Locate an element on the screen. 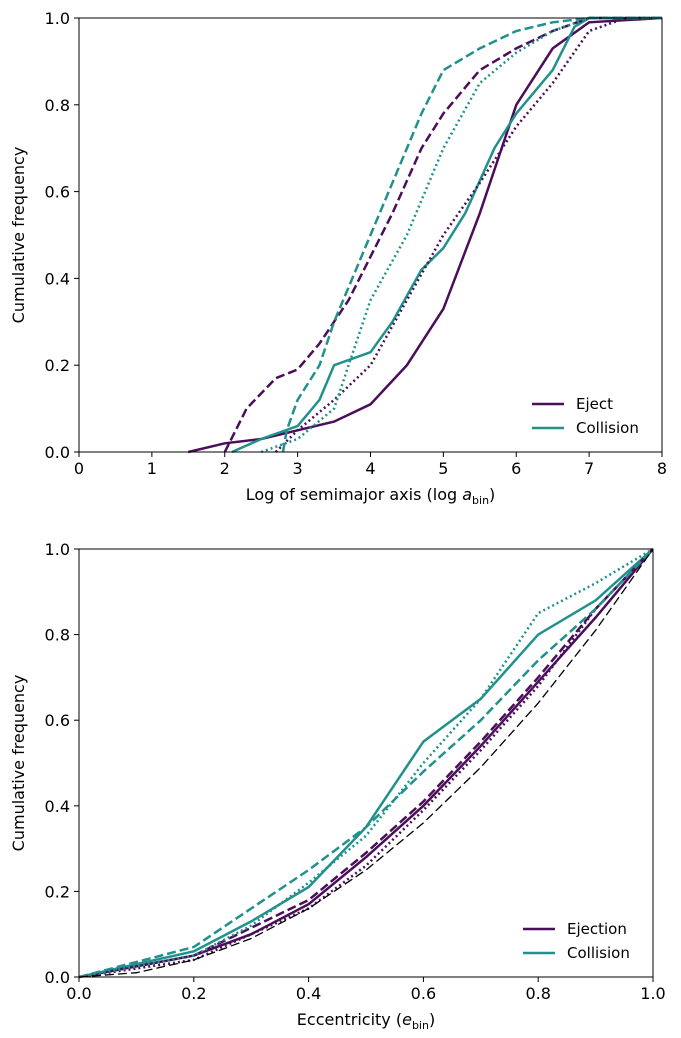  legend-label: Eject is located at coordinates (594, 404).